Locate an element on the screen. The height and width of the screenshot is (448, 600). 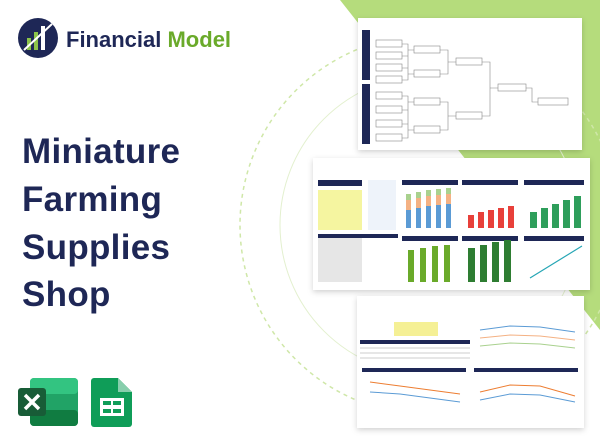
logo is located at coordinates (38, 38).